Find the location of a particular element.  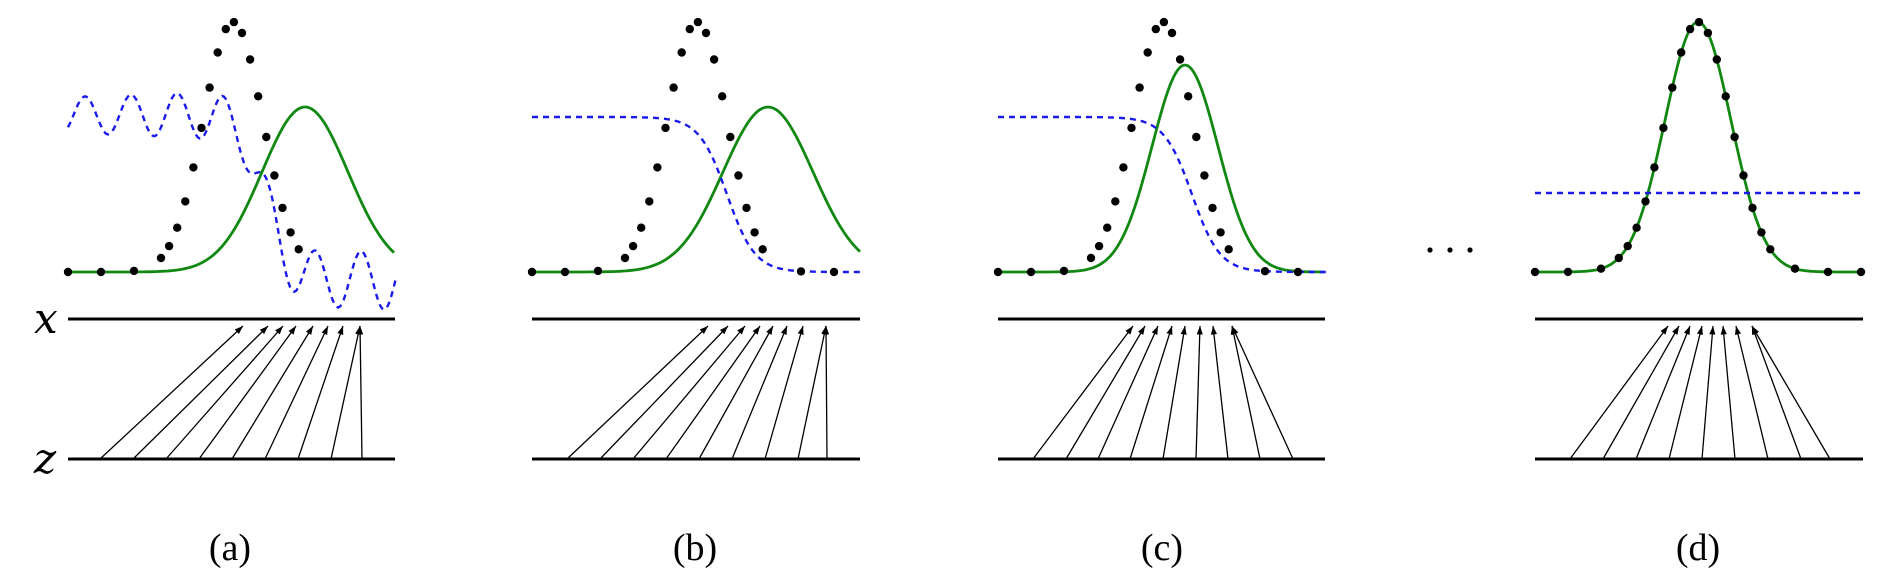

generative-distribution-curve is located at coordinates (1161, 168).